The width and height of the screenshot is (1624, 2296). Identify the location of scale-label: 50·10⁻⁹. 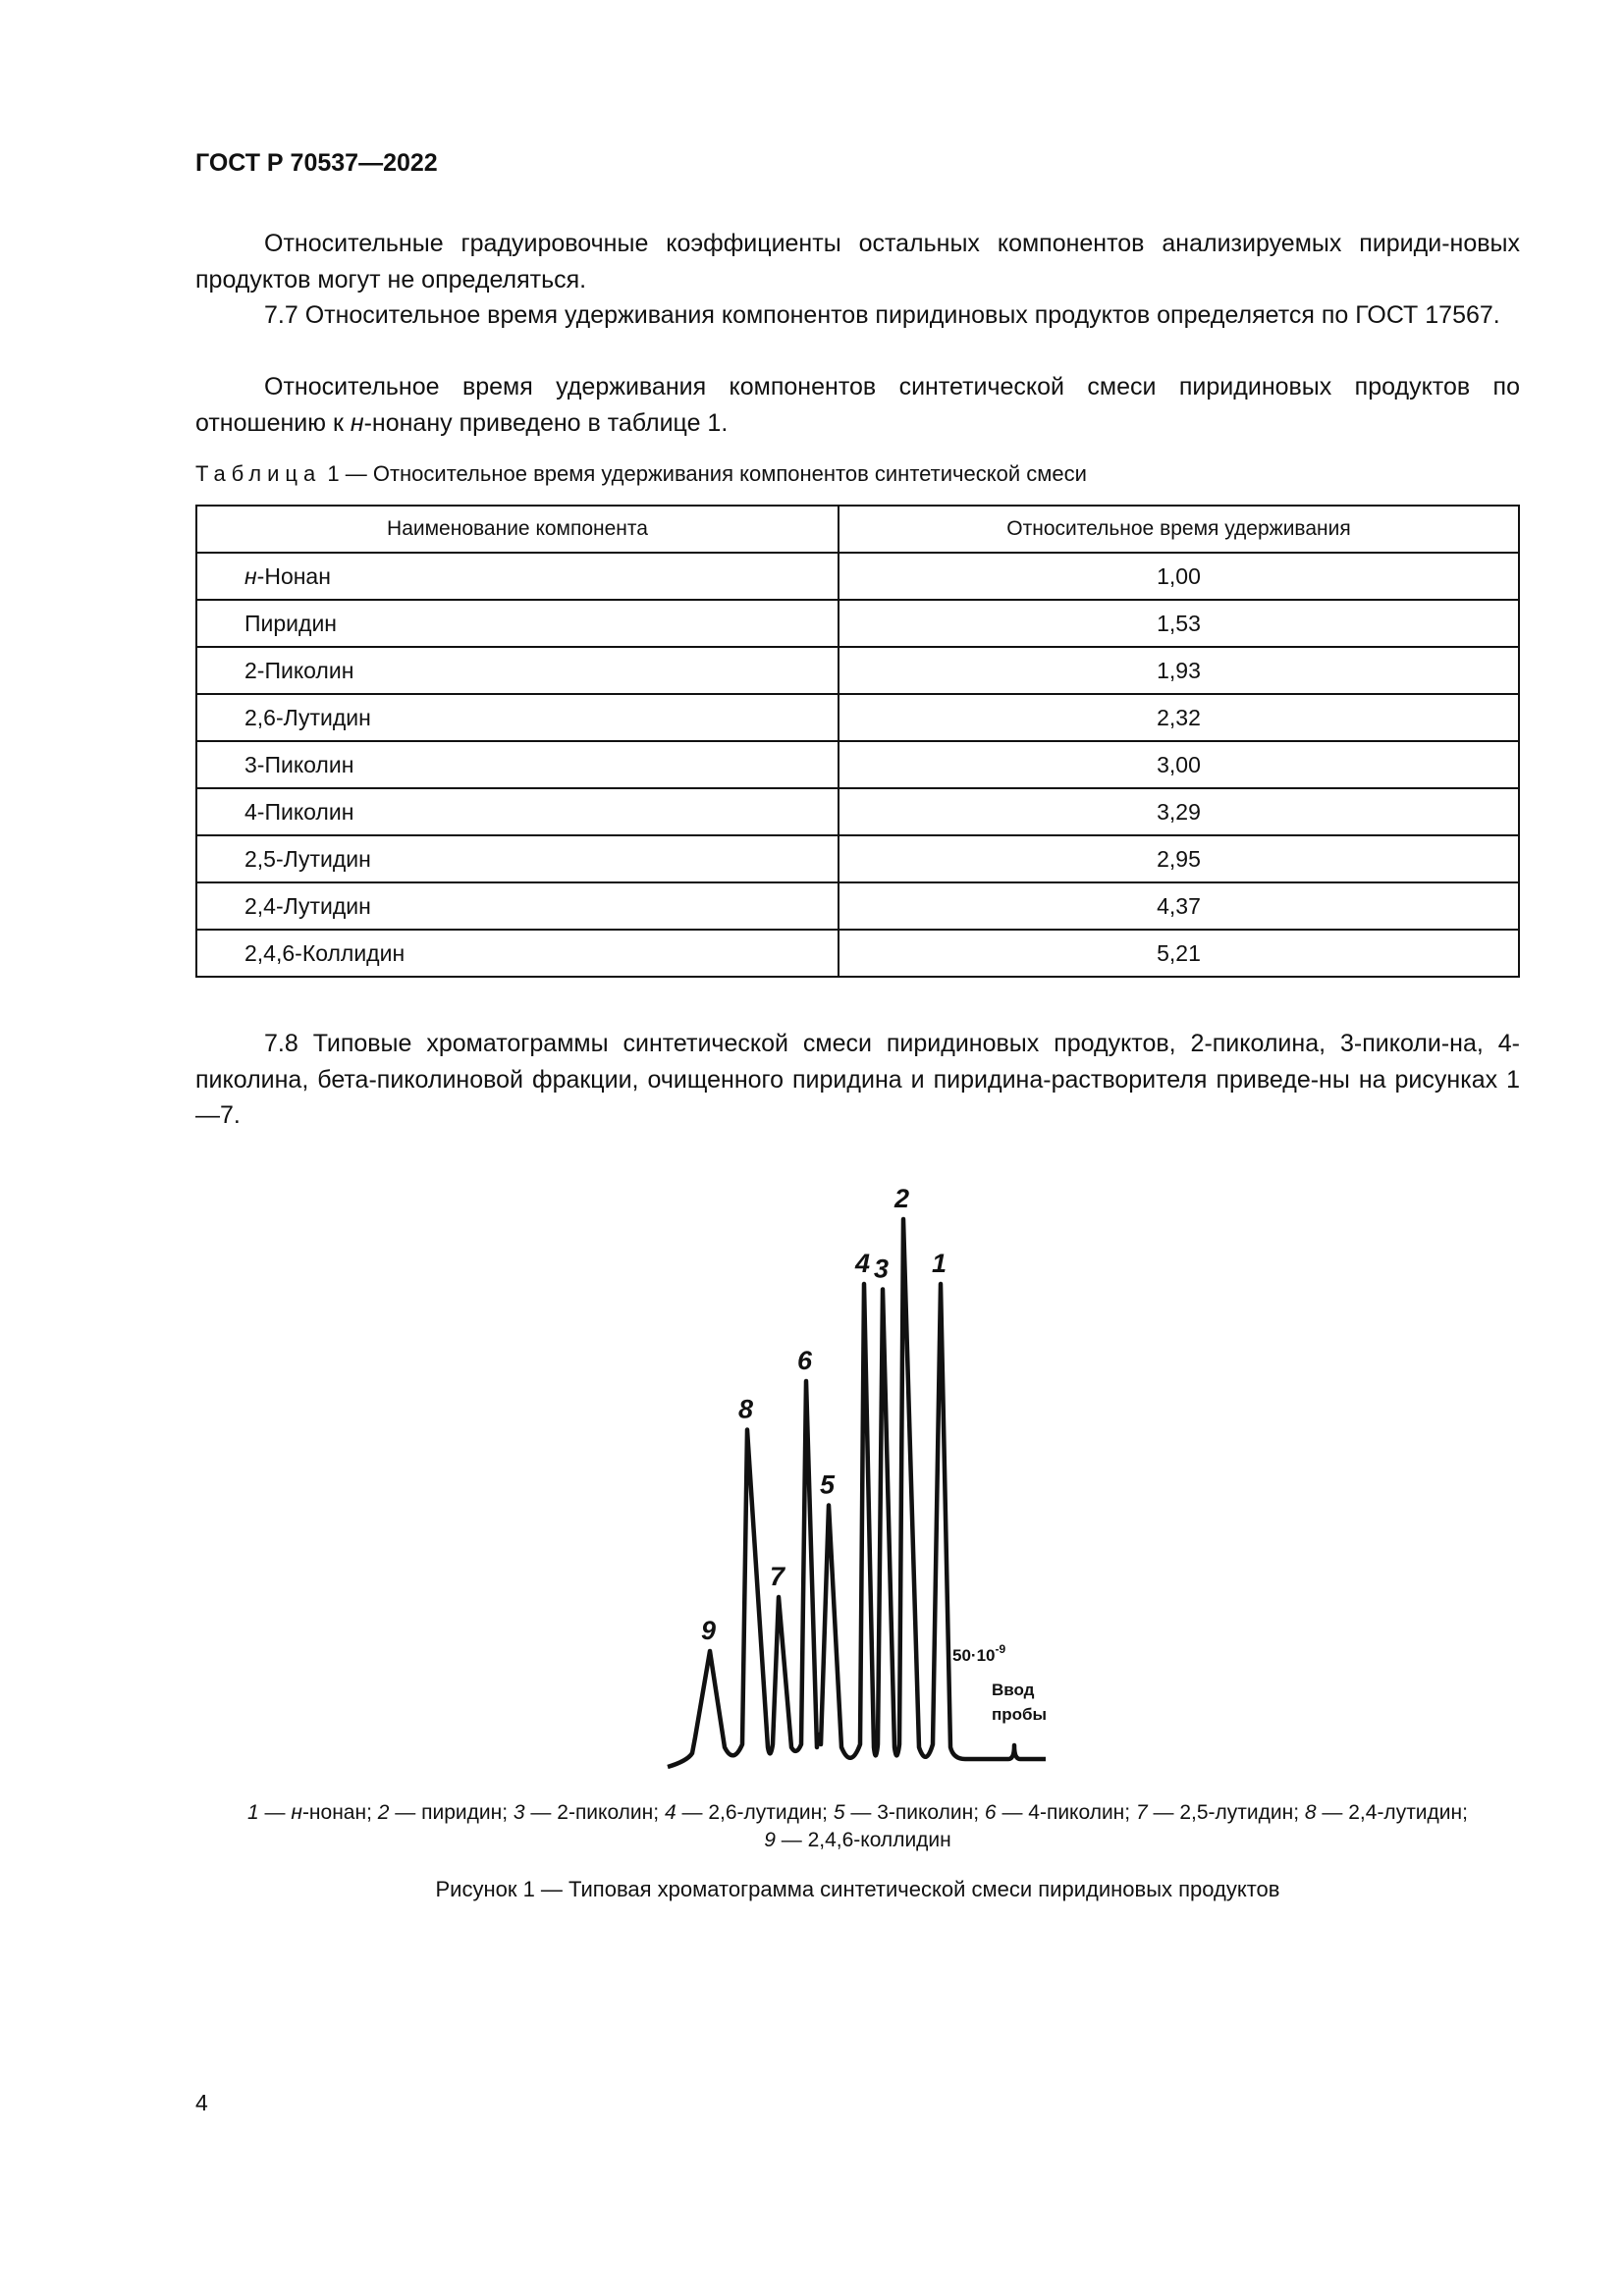
(978, 1653).